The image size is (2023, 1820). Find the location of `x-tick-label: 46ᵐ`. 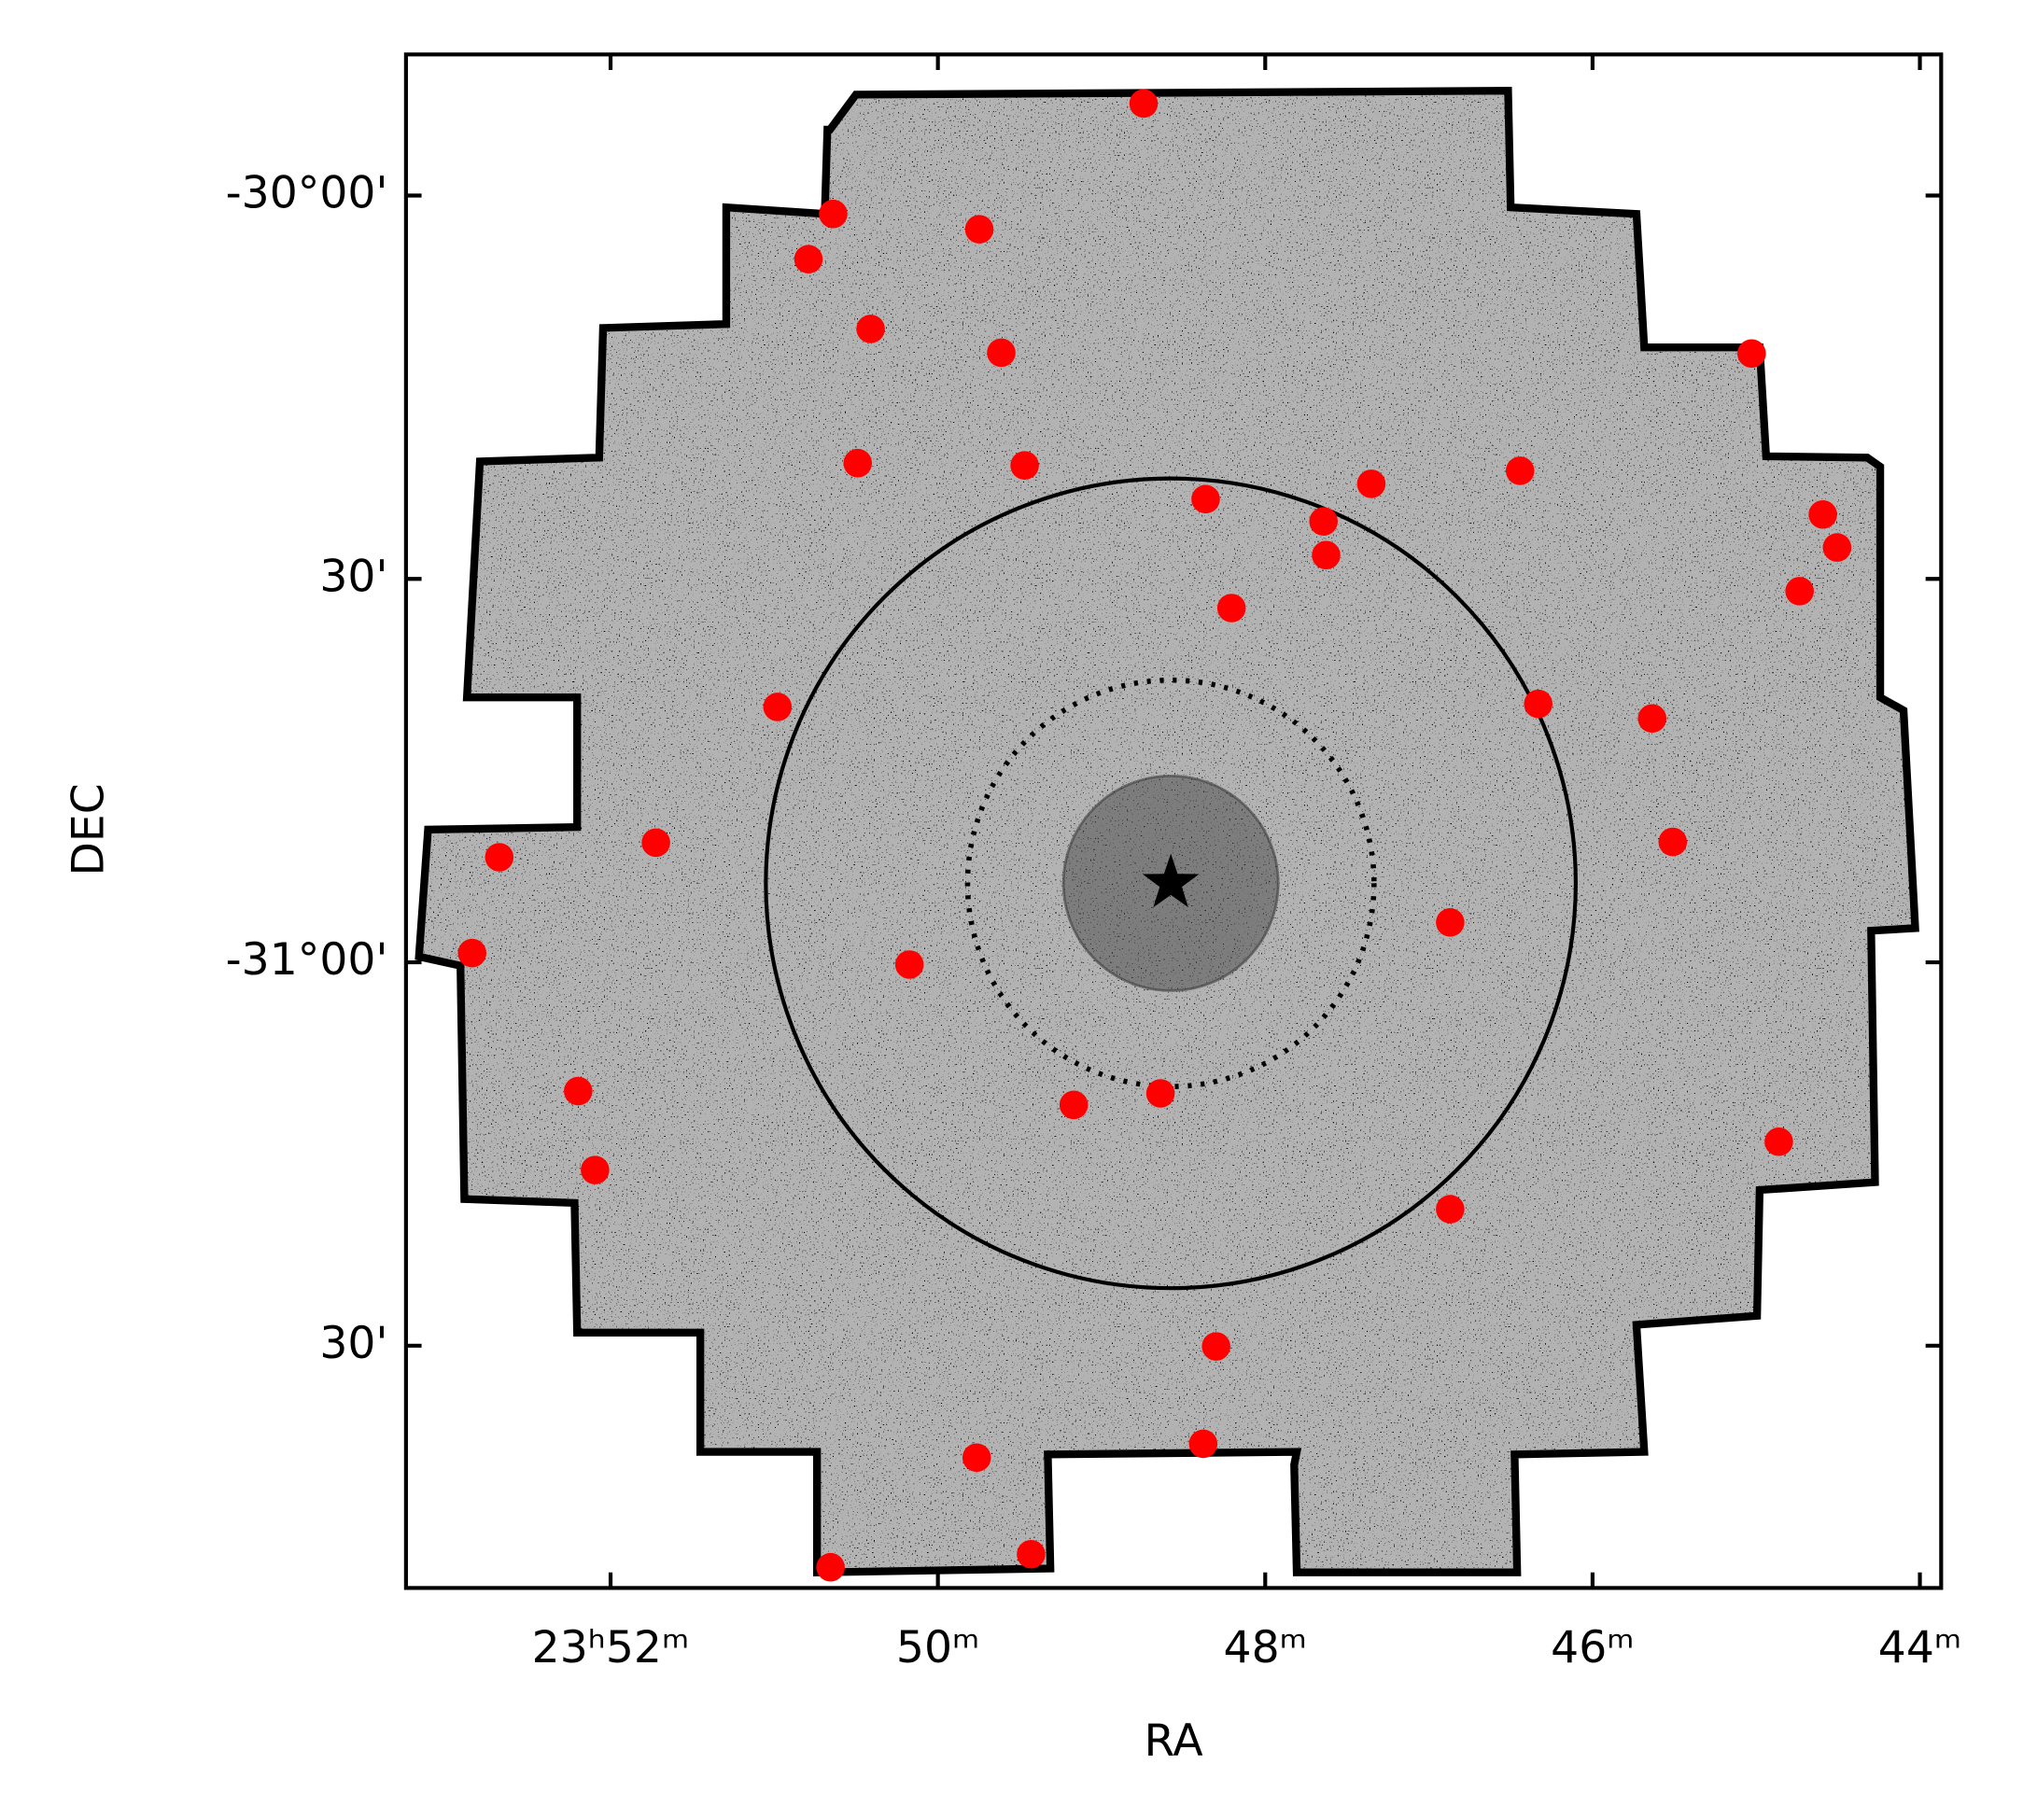

x-tick-label: 46ᵐ is located at coordinates (1593, 1647).